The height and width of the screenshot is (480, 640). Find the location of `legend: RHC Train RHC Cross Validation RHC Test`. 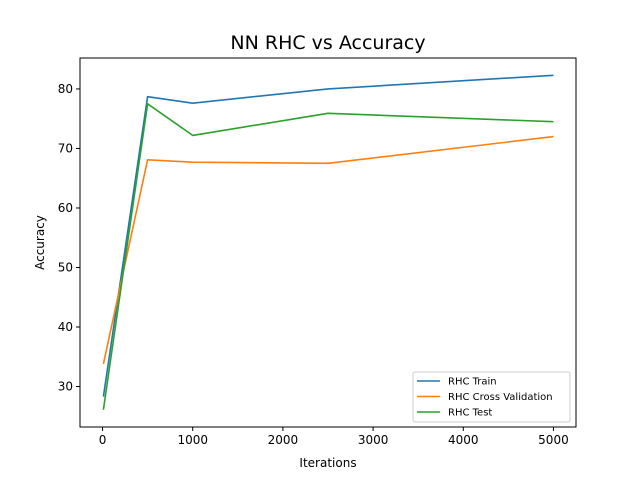

legend: RHC Train RHC Cross Validation RHC Test is located at coordinates (491, 397).